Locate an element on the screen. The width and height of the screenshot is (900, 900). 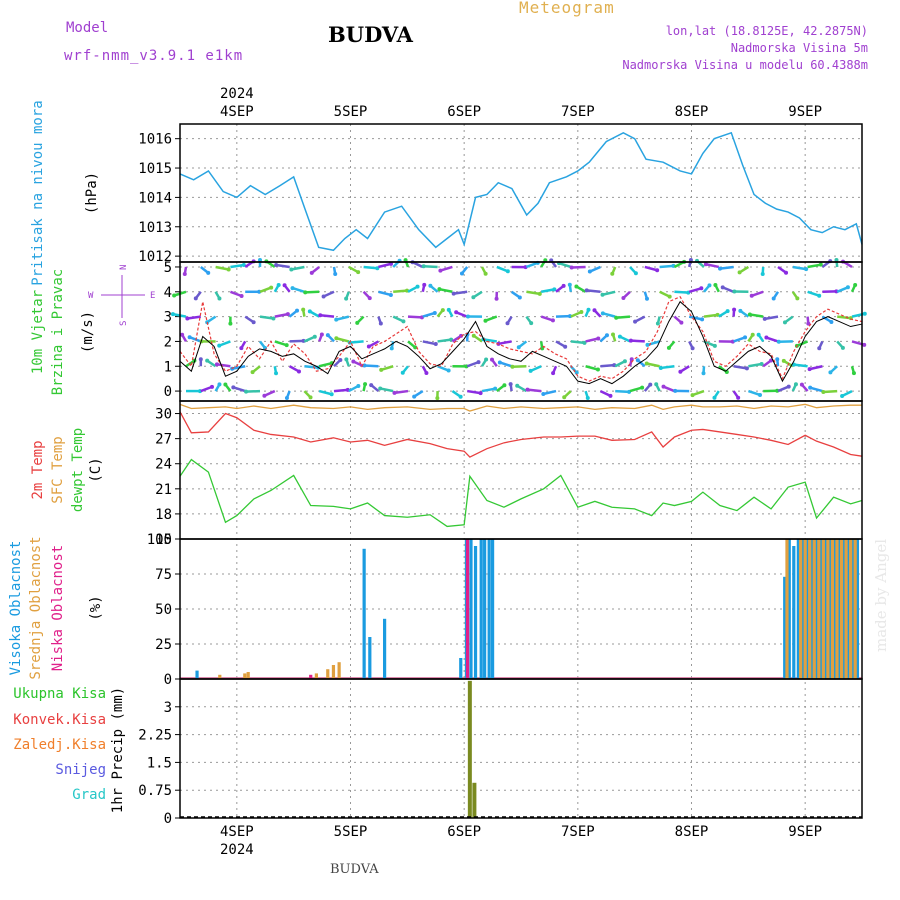
clouds-ytick-label: 0 is located at coordinates (168, 680).